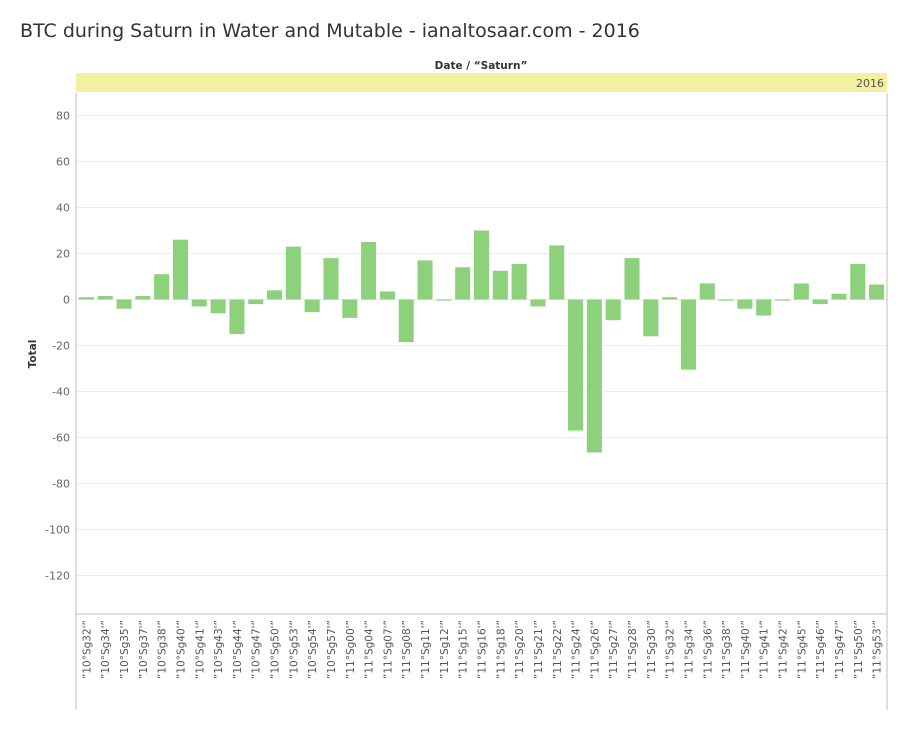 The height and width of the screenshot is (749, 906). I want to click on x-tick-label: ”11°Sg07'”, so click(388, 649).